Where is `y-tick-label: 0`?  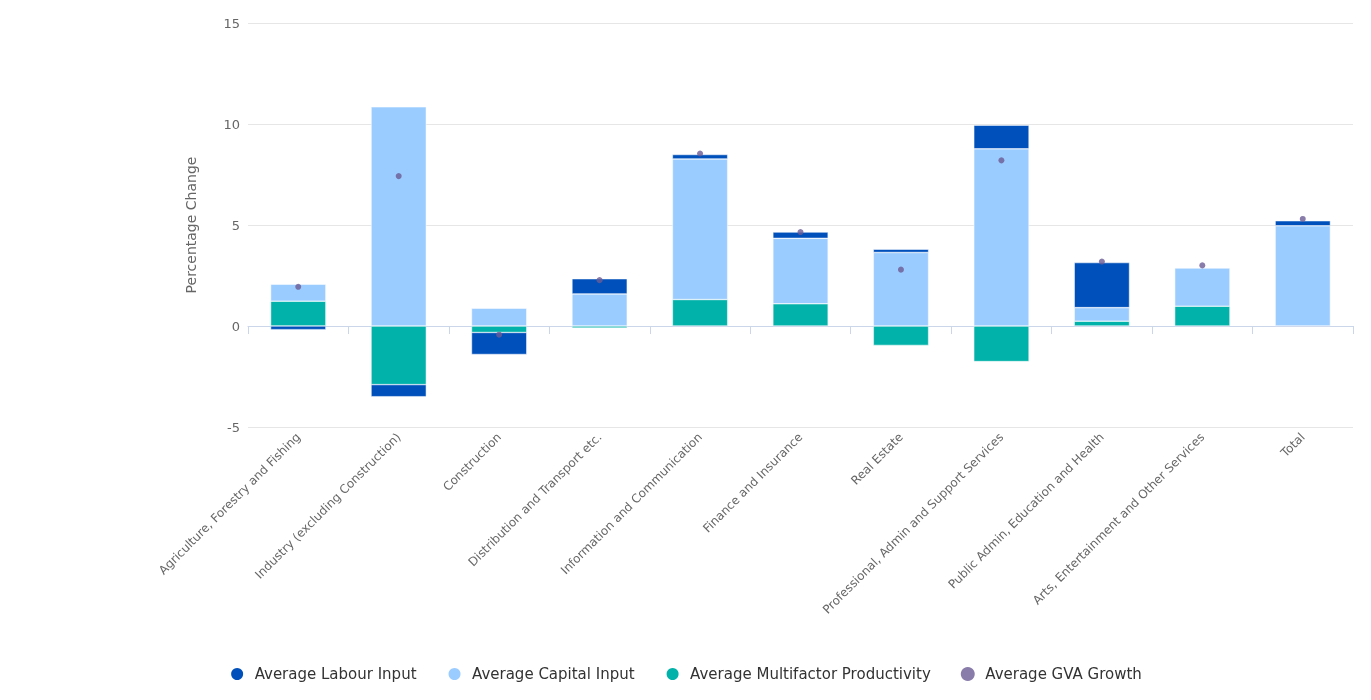
y-tick-label: 0 is located at coordinates (235, 326).